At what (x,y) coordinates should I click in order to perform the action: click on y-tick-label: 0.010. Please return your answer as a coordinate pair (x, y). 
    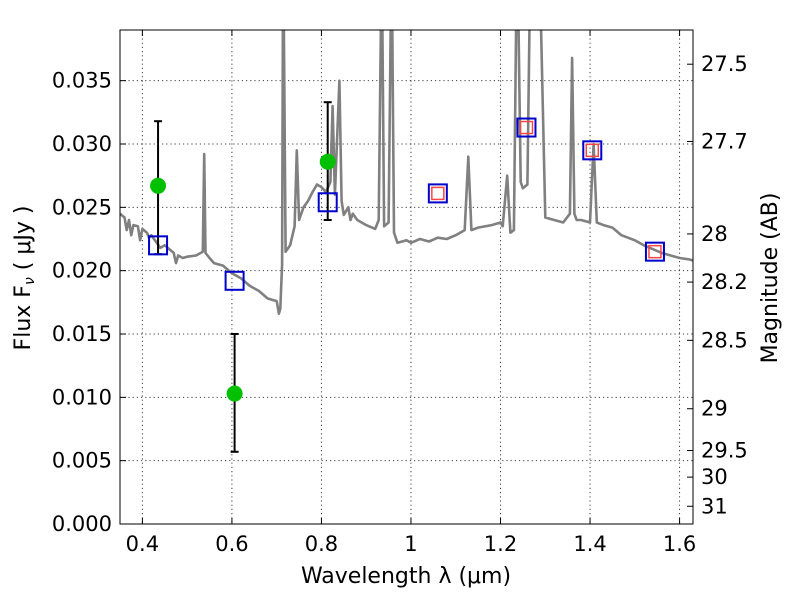
    Looking at the image, I should click on (82, 397).